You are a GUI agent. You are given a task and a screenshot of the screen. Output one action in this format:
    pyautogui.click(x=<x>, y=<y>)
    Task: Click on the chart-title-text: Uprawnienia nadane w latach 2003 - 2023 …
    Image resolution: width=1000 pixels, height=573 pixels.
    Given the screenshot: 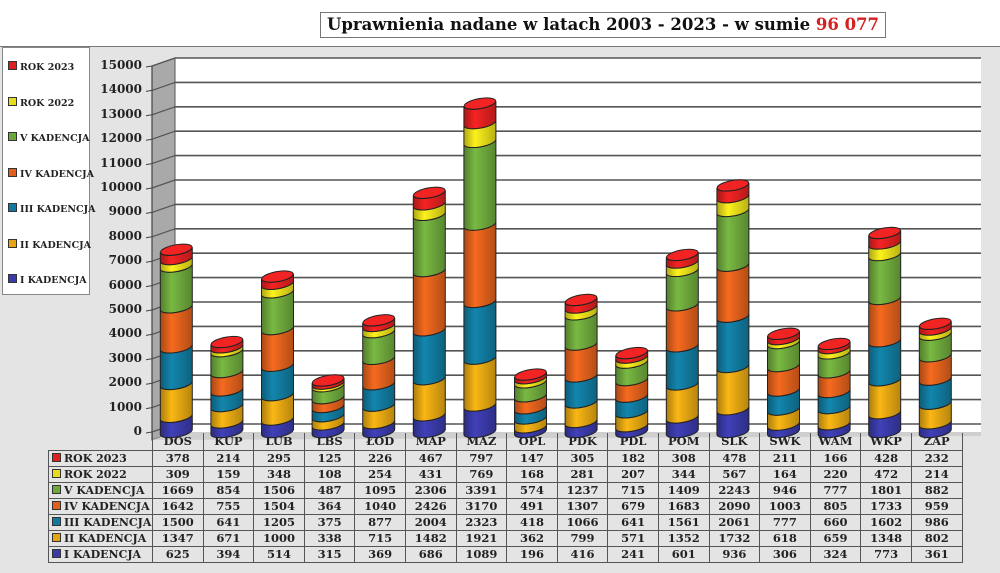 What is the action you would take?
    pyautogui.click(x=571, y=24)
    